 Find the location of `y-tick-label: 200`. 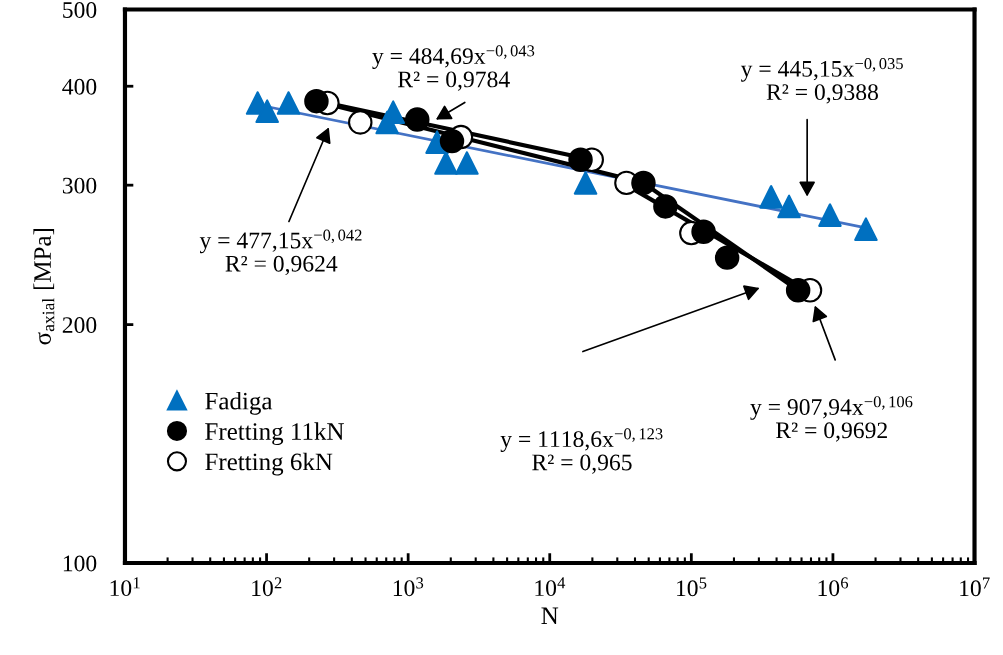

y-tick-label: 200 is located at coordinates (79, 325).